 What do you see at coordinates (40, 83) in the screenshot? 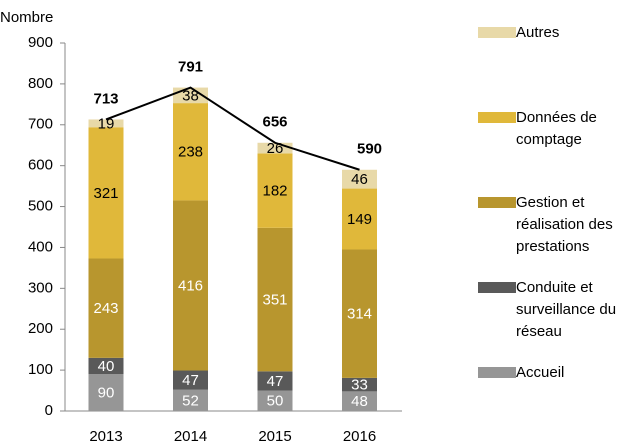
I see `y-tick-label: 800` at bounding box center [40, 83].